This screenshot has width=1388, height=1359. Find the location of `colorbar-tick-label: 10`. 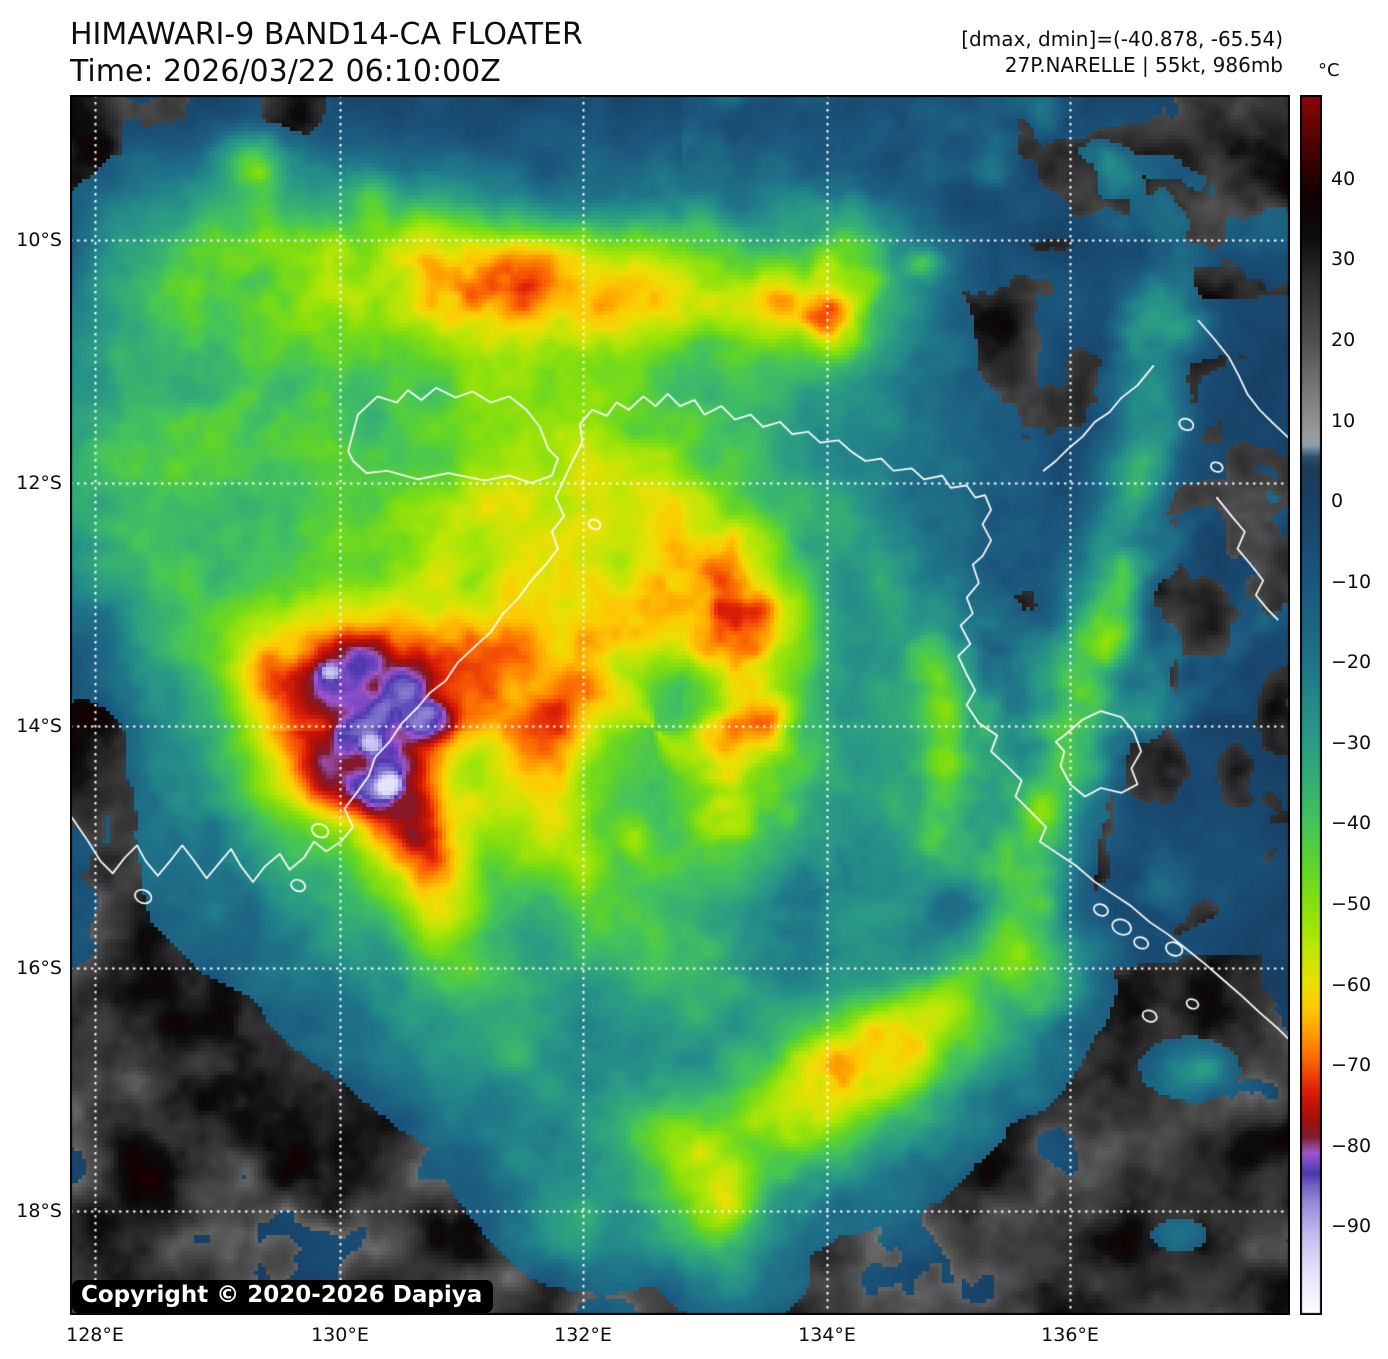

colorbar-tick-label: 10 is located at coordinates (1343, 420).